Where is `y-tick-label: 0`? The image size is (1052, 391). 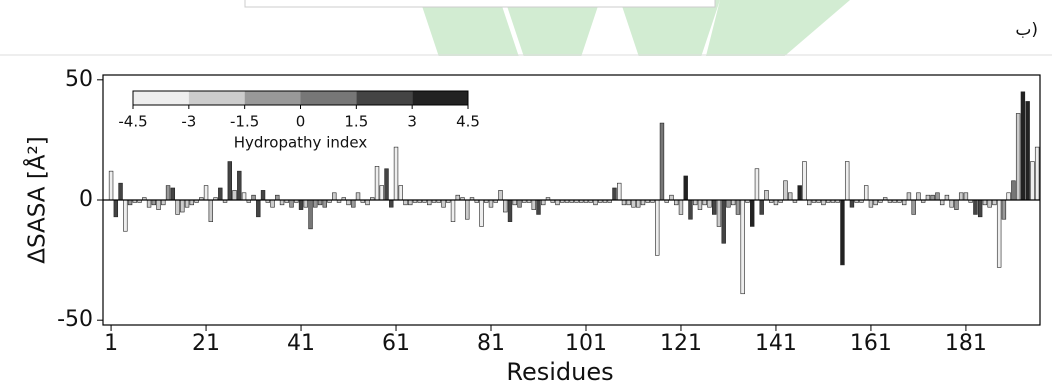
y-tick-label: 0 is located at coordinates (86, 199).